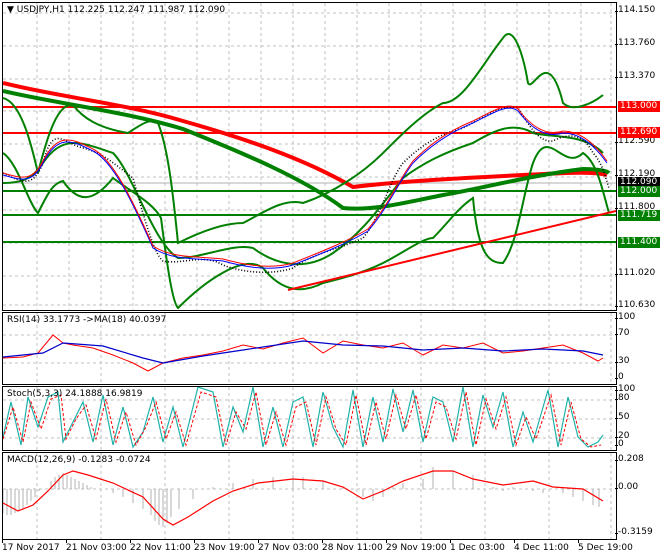 The width and height of the screenshot is (660, 560). I want to click on rsi-title: RSI(14) 33.1773 ->MA(18) 40.0397, so click(87, 320).